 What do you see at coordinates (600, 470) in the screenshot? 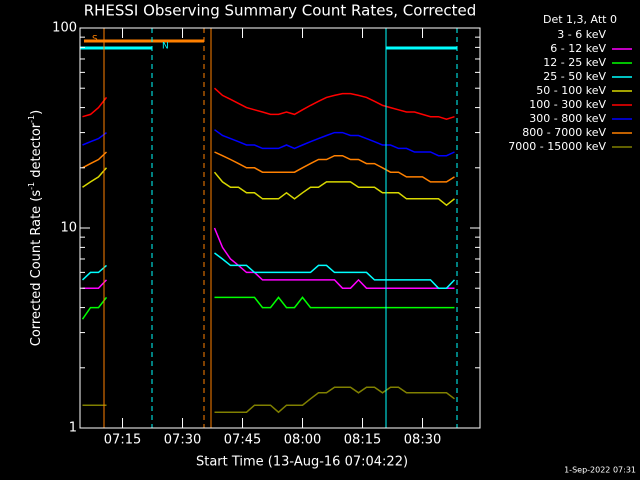
I see `timestamp: 1-Sep-2022 07:31` at bounding box center [600, 470].